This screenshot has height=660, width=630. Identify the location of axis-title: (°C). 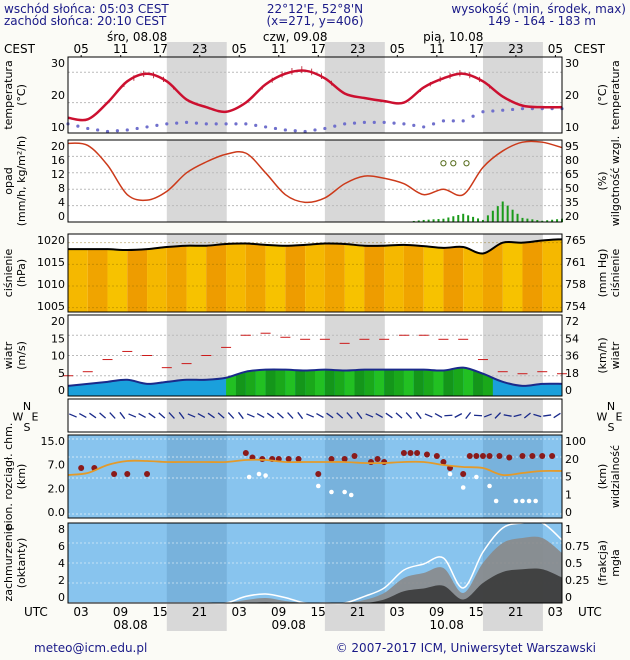
(602, 95).